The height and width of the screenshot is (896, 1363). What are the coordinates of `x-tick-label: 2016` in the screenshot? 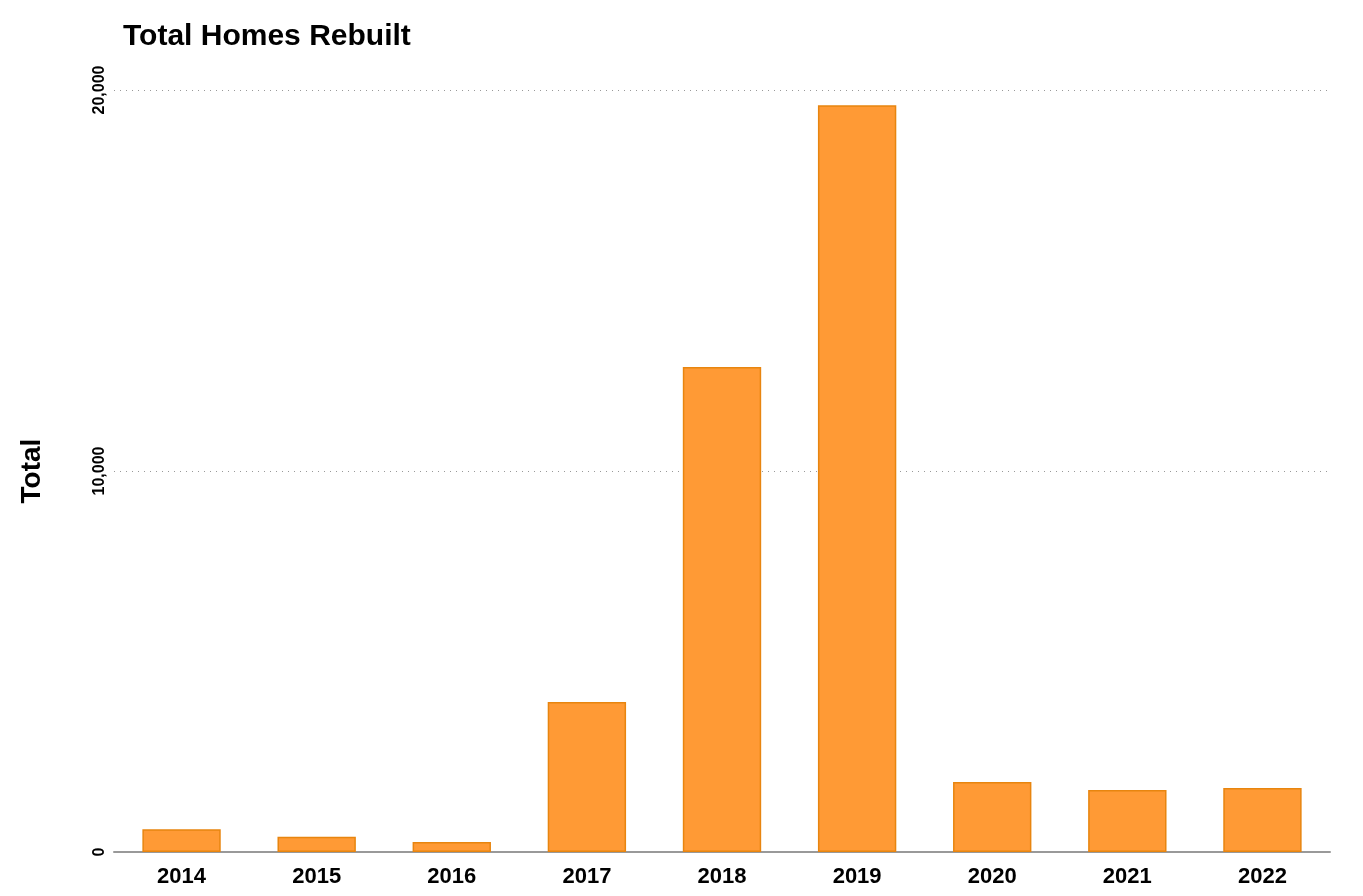 It's located at (452, 875).